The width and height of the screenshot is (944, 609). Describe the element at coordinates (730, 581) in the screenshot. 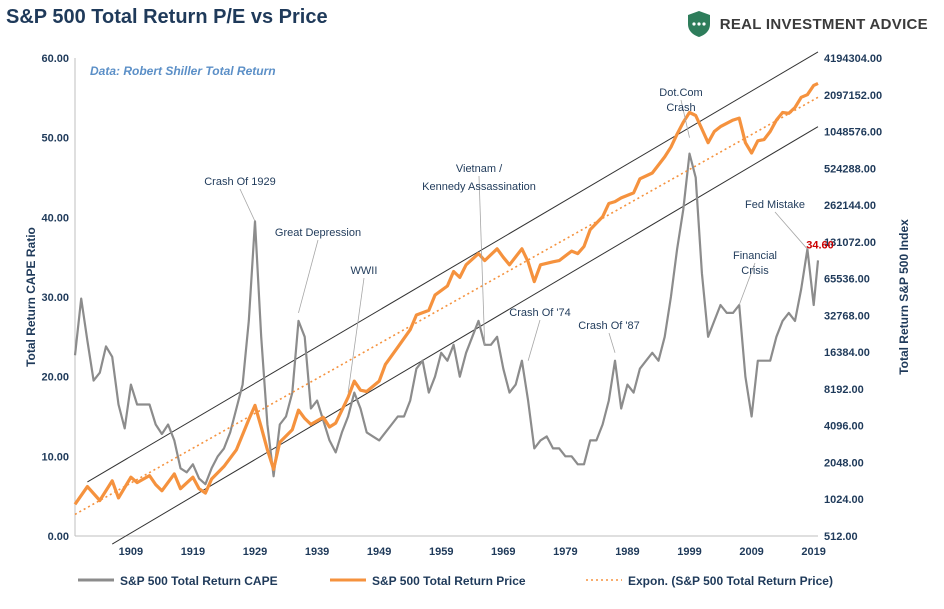

I see `legend-label: Expon. (S&P 500 Total Return Price)` at that location.